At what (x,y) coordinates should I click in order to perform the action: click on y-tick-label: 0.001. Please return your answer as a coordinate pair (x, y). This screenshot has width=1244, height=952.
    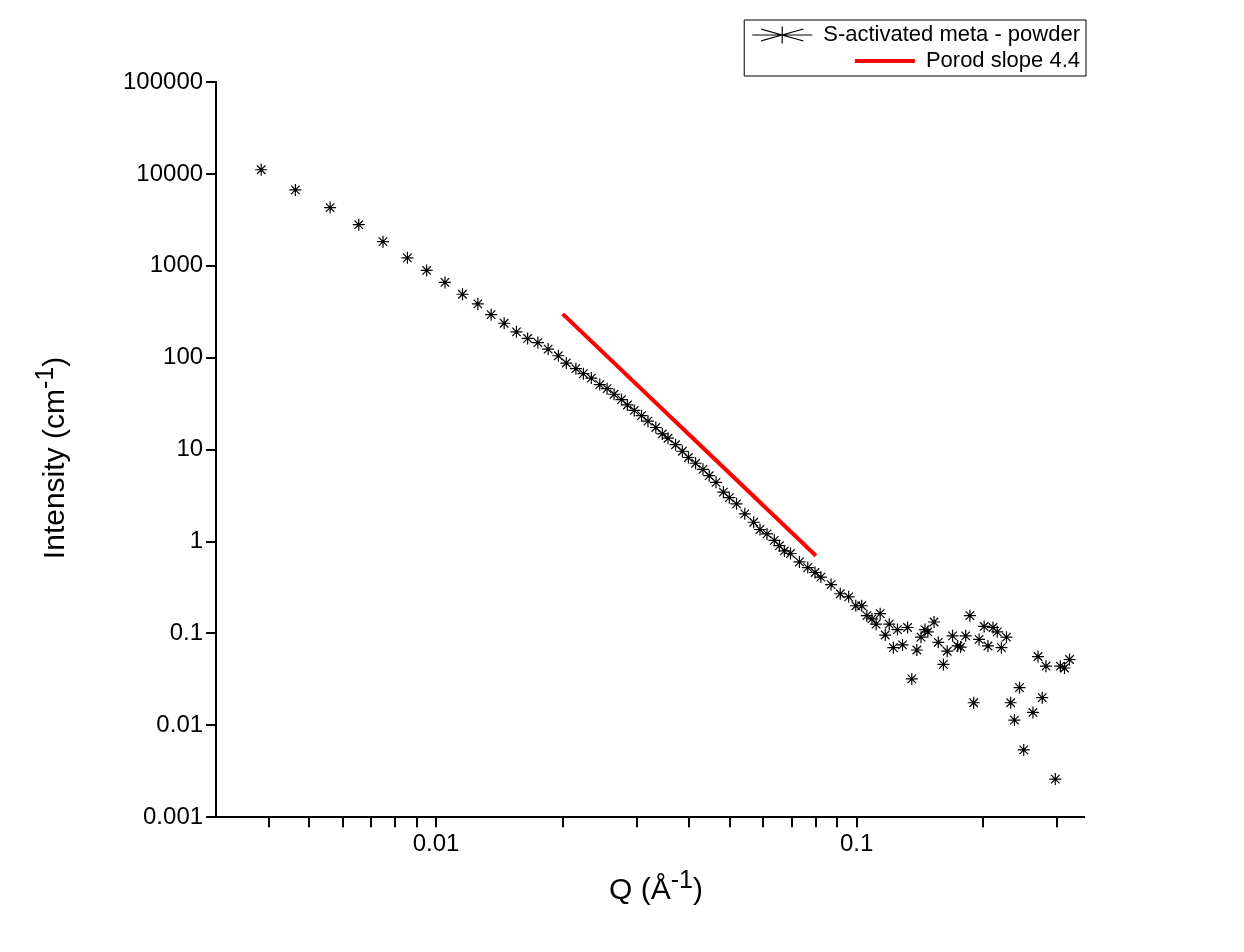
    Looking at the image, I should click on (173, 815).